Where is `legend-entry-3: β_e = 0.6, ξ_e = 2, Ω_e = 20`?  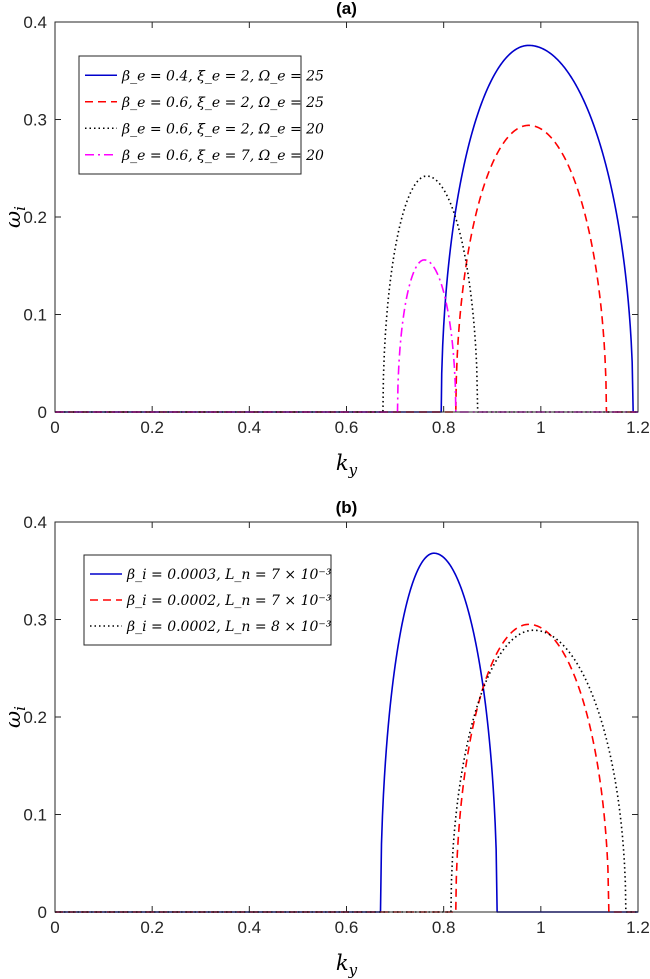 legend-entry-3: β_e = 0.6, ξ_e = 2, Ω_e = 20 is located at coordinates (222, 129).